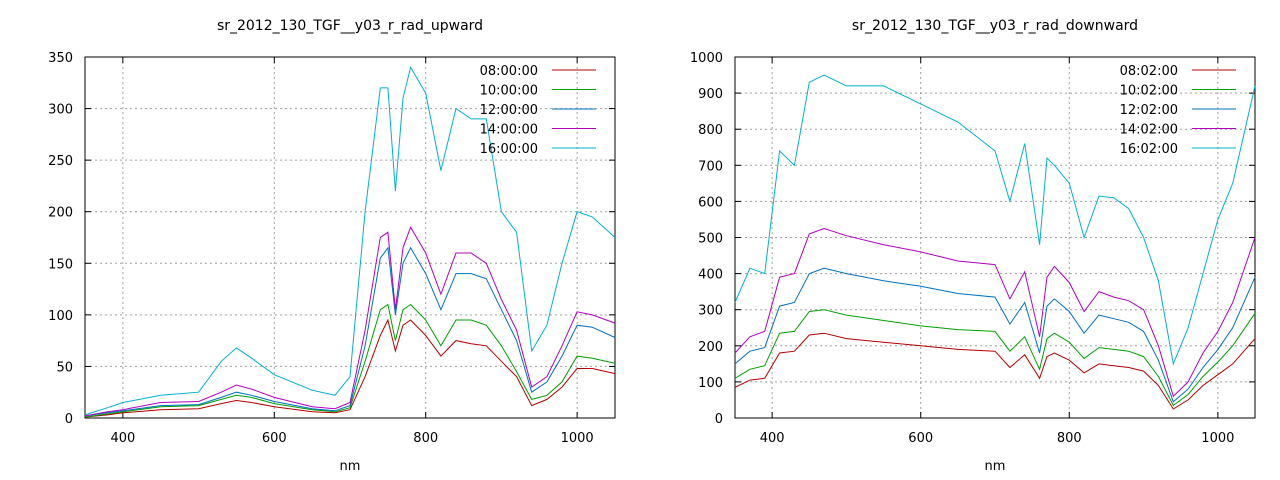 The height and width of the screenshot is (480, 1280). I want to click on legend-label: 16:02:00, so click(1149, 149).